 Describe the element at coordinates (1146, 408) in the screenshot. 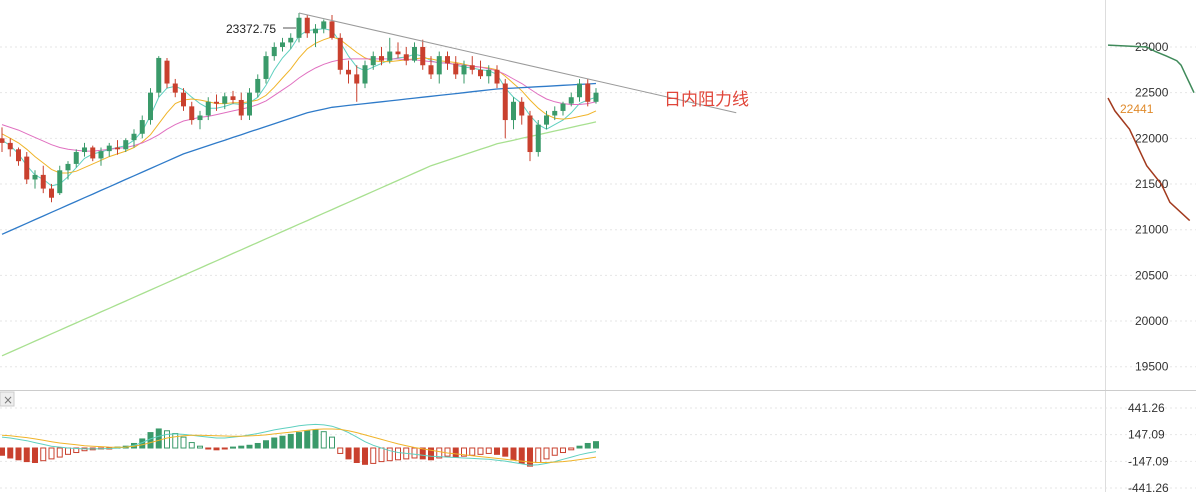

I see `macd-y-tick-label: 441.26` at that location.